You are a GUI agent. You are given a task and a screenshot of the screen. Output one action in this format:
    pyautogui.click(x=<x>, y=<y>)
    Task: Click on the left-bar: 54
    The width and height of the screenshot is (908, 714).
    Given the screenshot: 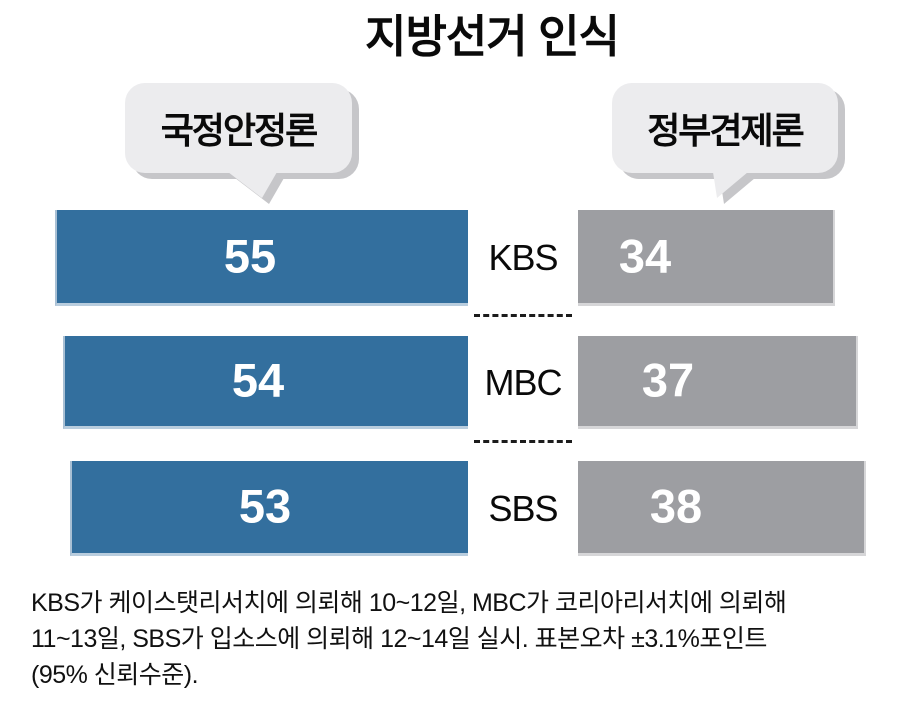 What is the action you would take?
    pyautogui.click(x=265, y=382)
    